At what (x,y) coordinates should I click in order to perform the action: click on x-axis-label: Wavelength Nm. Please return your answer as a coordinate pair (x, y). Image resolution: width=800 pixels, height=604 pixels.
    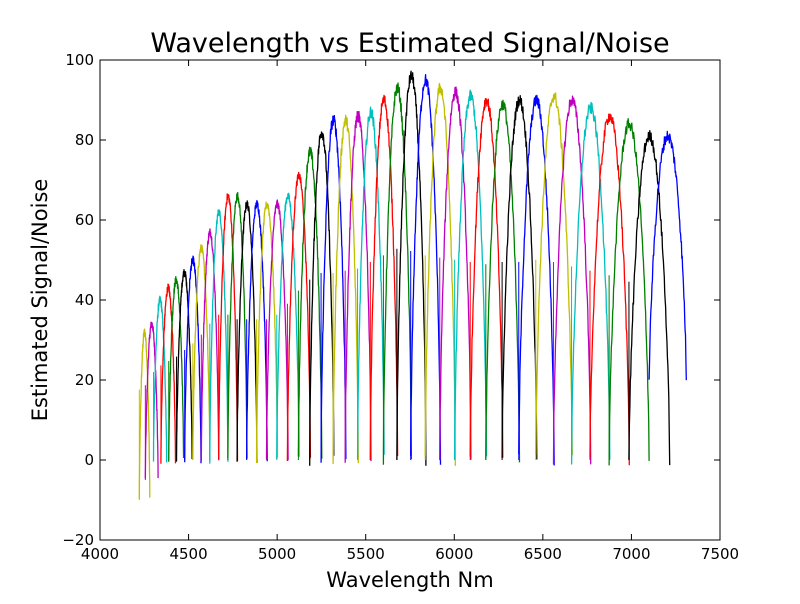
    Looking at the image, I should click on (409, 580).